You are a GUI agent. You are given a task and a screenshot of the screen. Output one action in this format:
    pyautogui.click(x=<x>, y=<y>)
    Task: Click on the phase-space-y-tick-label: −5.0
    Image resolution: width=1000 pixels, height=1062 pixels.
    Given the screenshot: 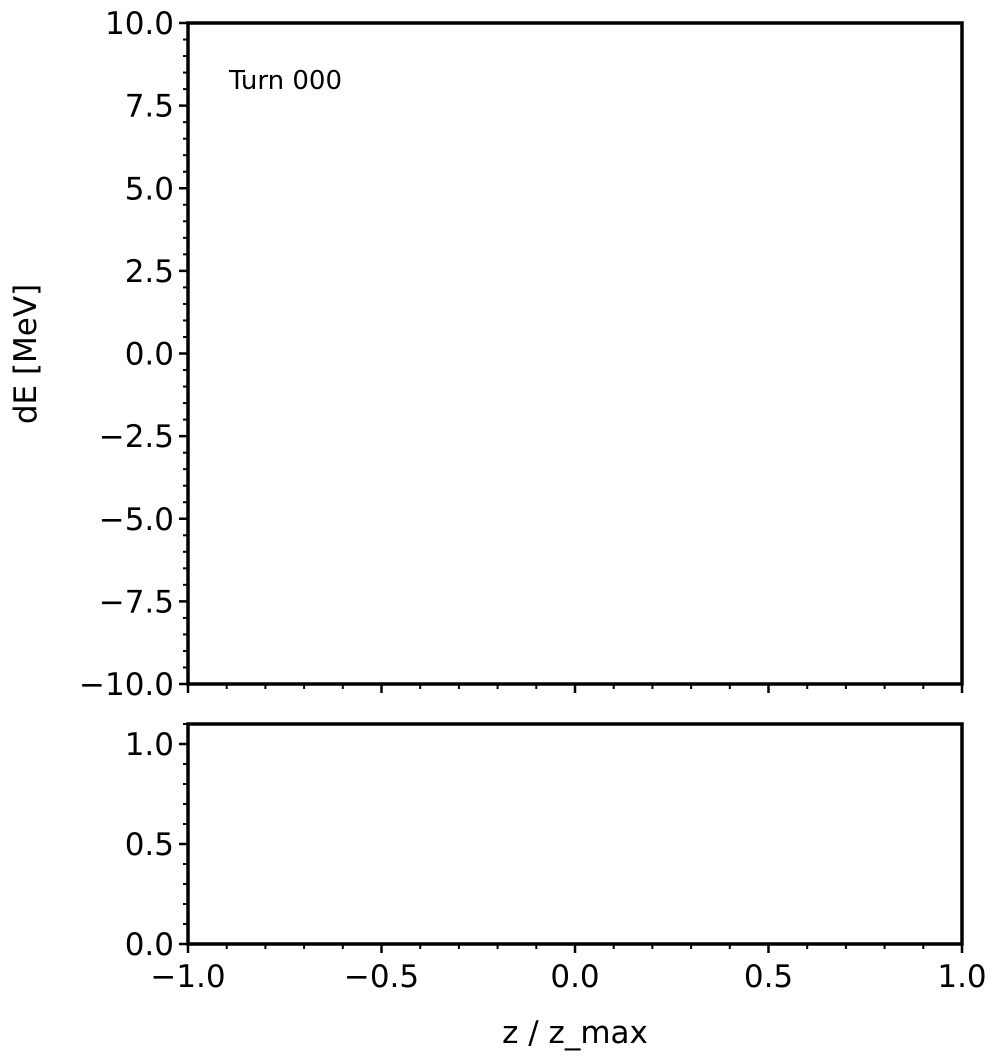 What is the action you would take?
    pyautogui.click(x=136, y=520)
    